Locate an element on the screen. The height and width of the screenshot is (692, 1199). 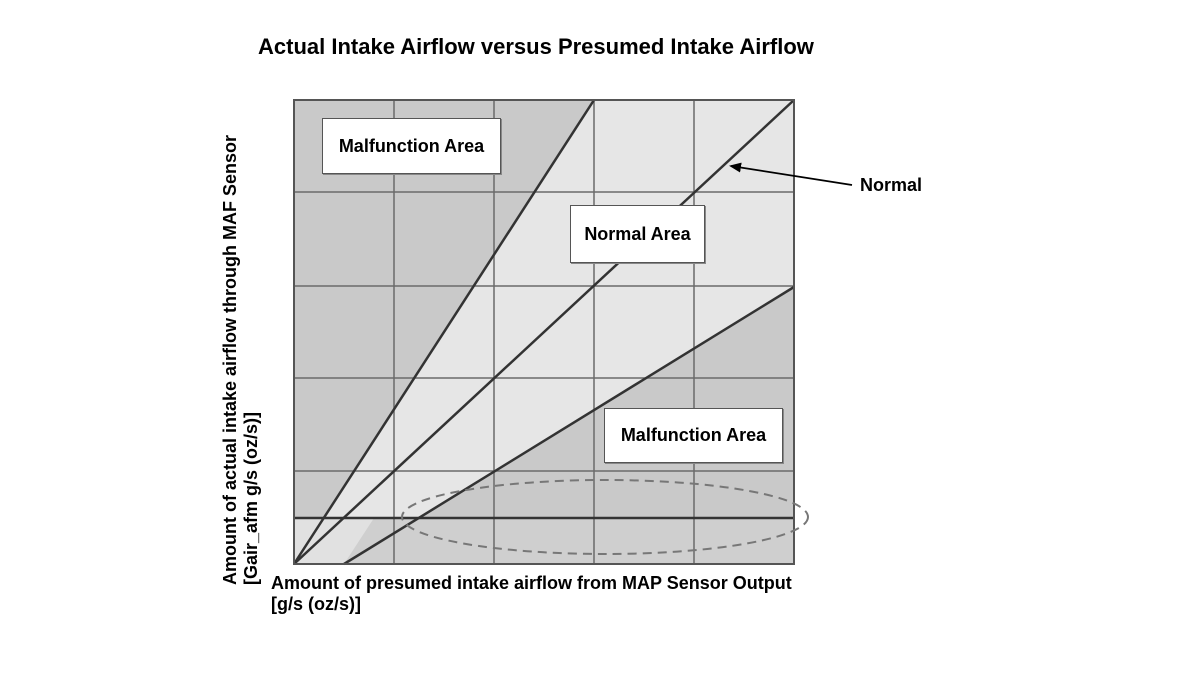
normal-line-callout: Normal is located at coordinates (891, 185).